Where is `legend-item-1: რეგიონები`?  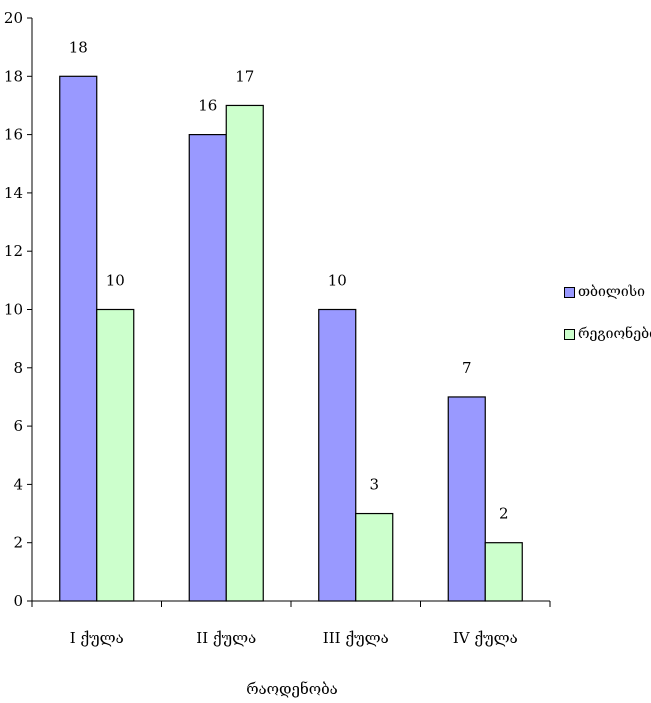
legend-item-1: რეგიონები is located at coordinates (607, 334).